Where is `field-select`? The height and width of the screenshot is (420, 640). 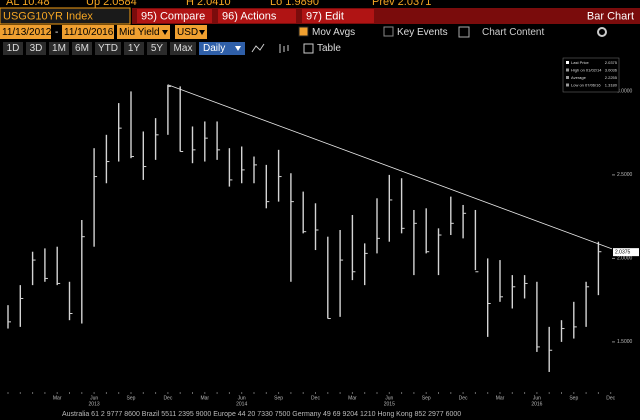
field-select is located at coordinates (143, 32).